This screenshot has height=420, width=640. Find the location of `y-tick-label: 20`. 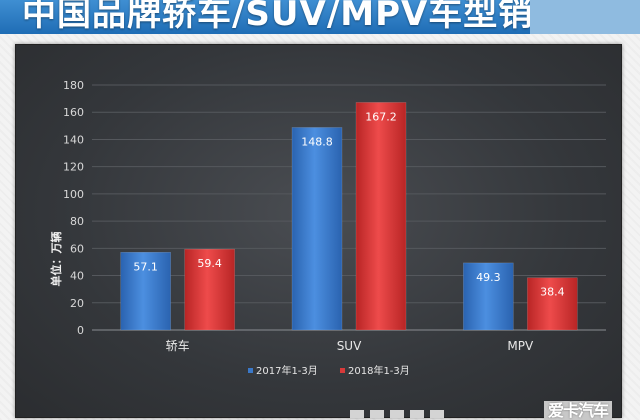

y-tick-label: 20 is located at coordinates (77, 303).